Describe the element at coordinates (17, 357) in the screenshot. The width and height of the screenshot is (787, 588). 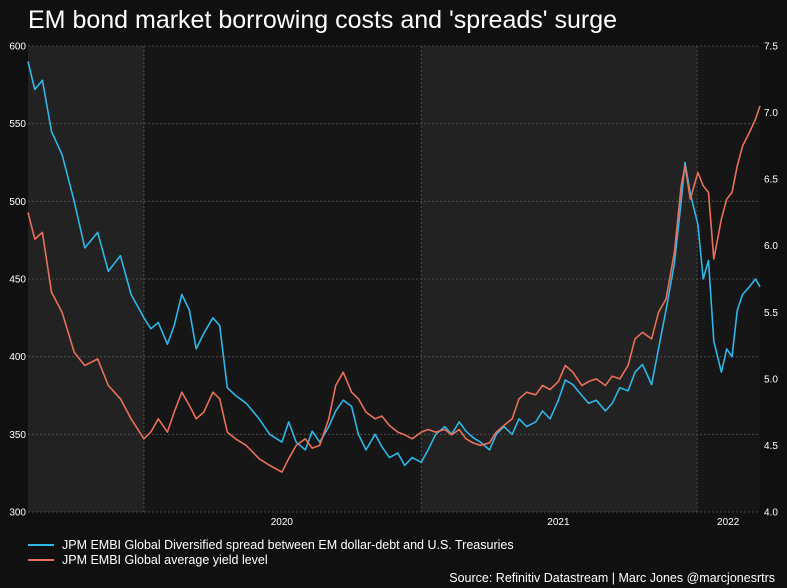
I see `y-left-tick-400: 400` at that location.